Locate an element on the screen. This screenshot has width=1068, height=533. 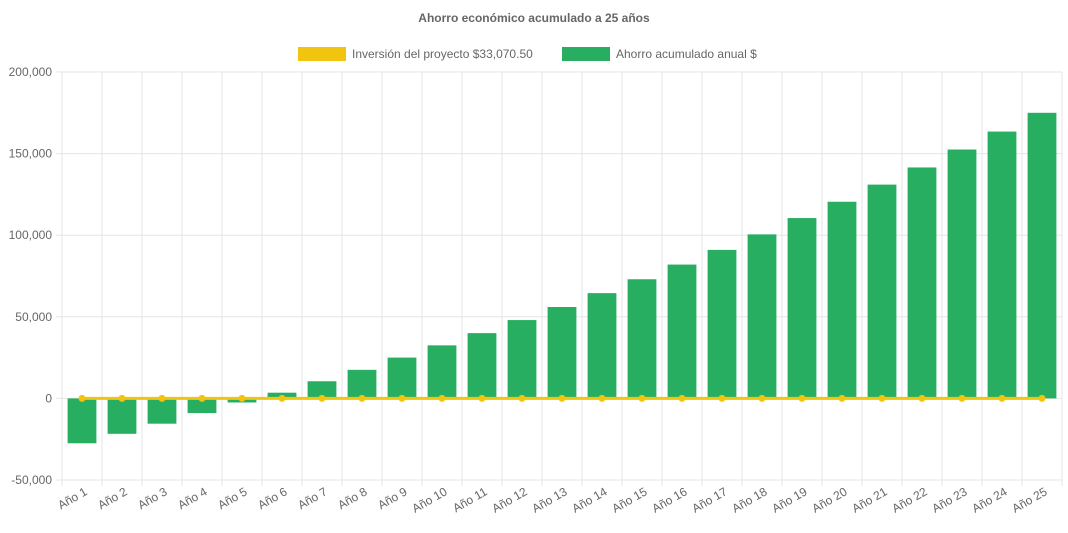
legend-swatch-savings is located at coordinates (586, 54).